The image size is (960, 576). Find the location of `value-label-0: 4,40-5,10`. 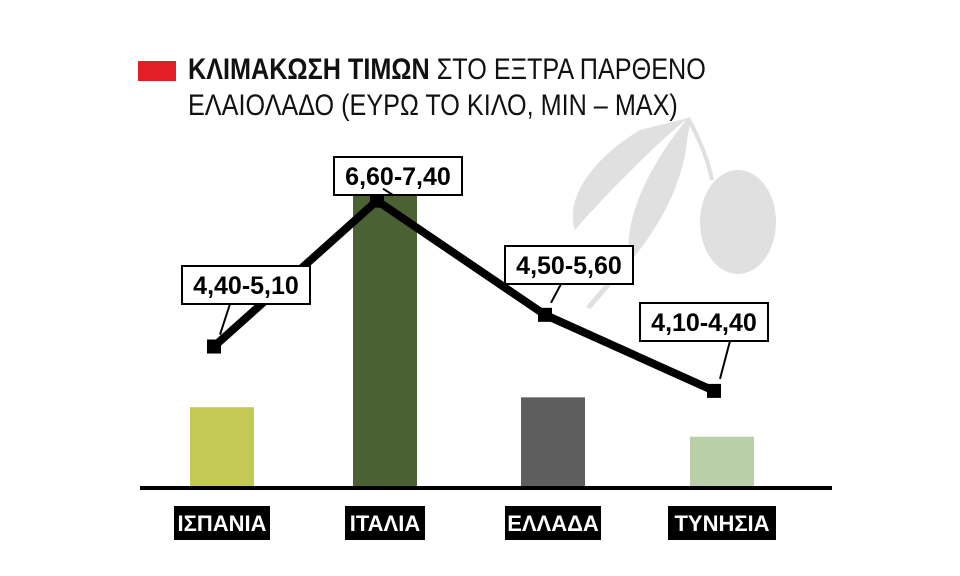

value-label-0: 4,40-5,10 is located at coordinates (246, 286).